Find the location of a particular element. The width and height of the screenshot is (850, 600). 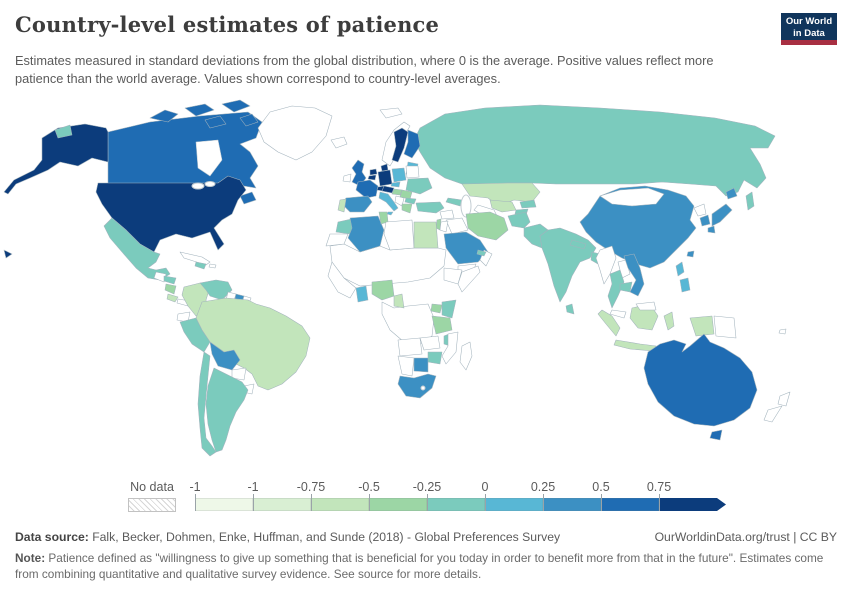

country-south-africa is located at coordinates (417, 386).